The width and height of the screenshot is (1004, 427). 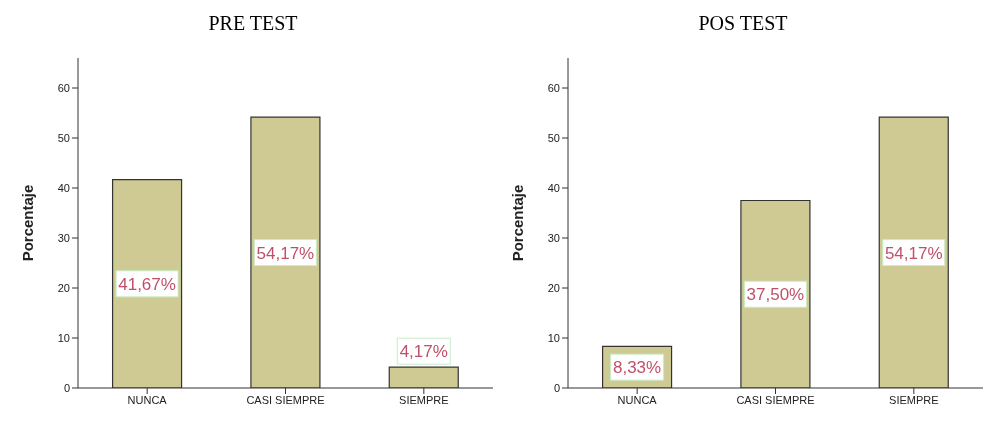 I want to click on data-label: 37,50%, so click(x=775, y=295).